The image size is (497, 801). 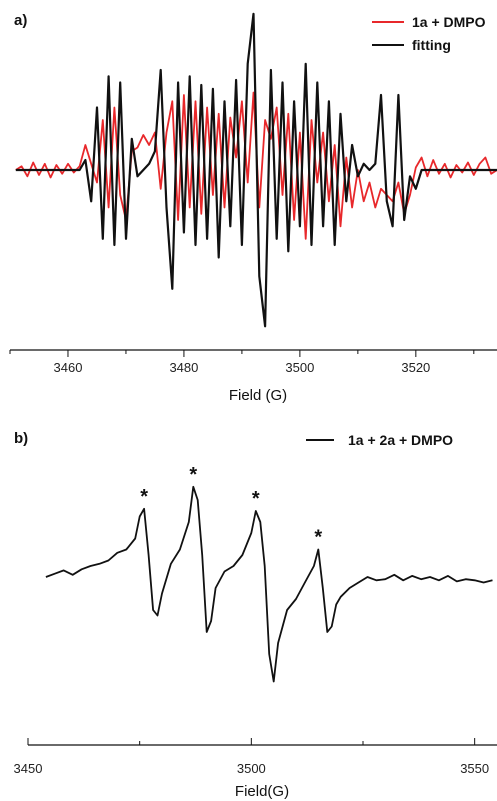 I want to click on panel-a-x-axis: 3460 3480 3500 3520, so click(x=253, y=362).